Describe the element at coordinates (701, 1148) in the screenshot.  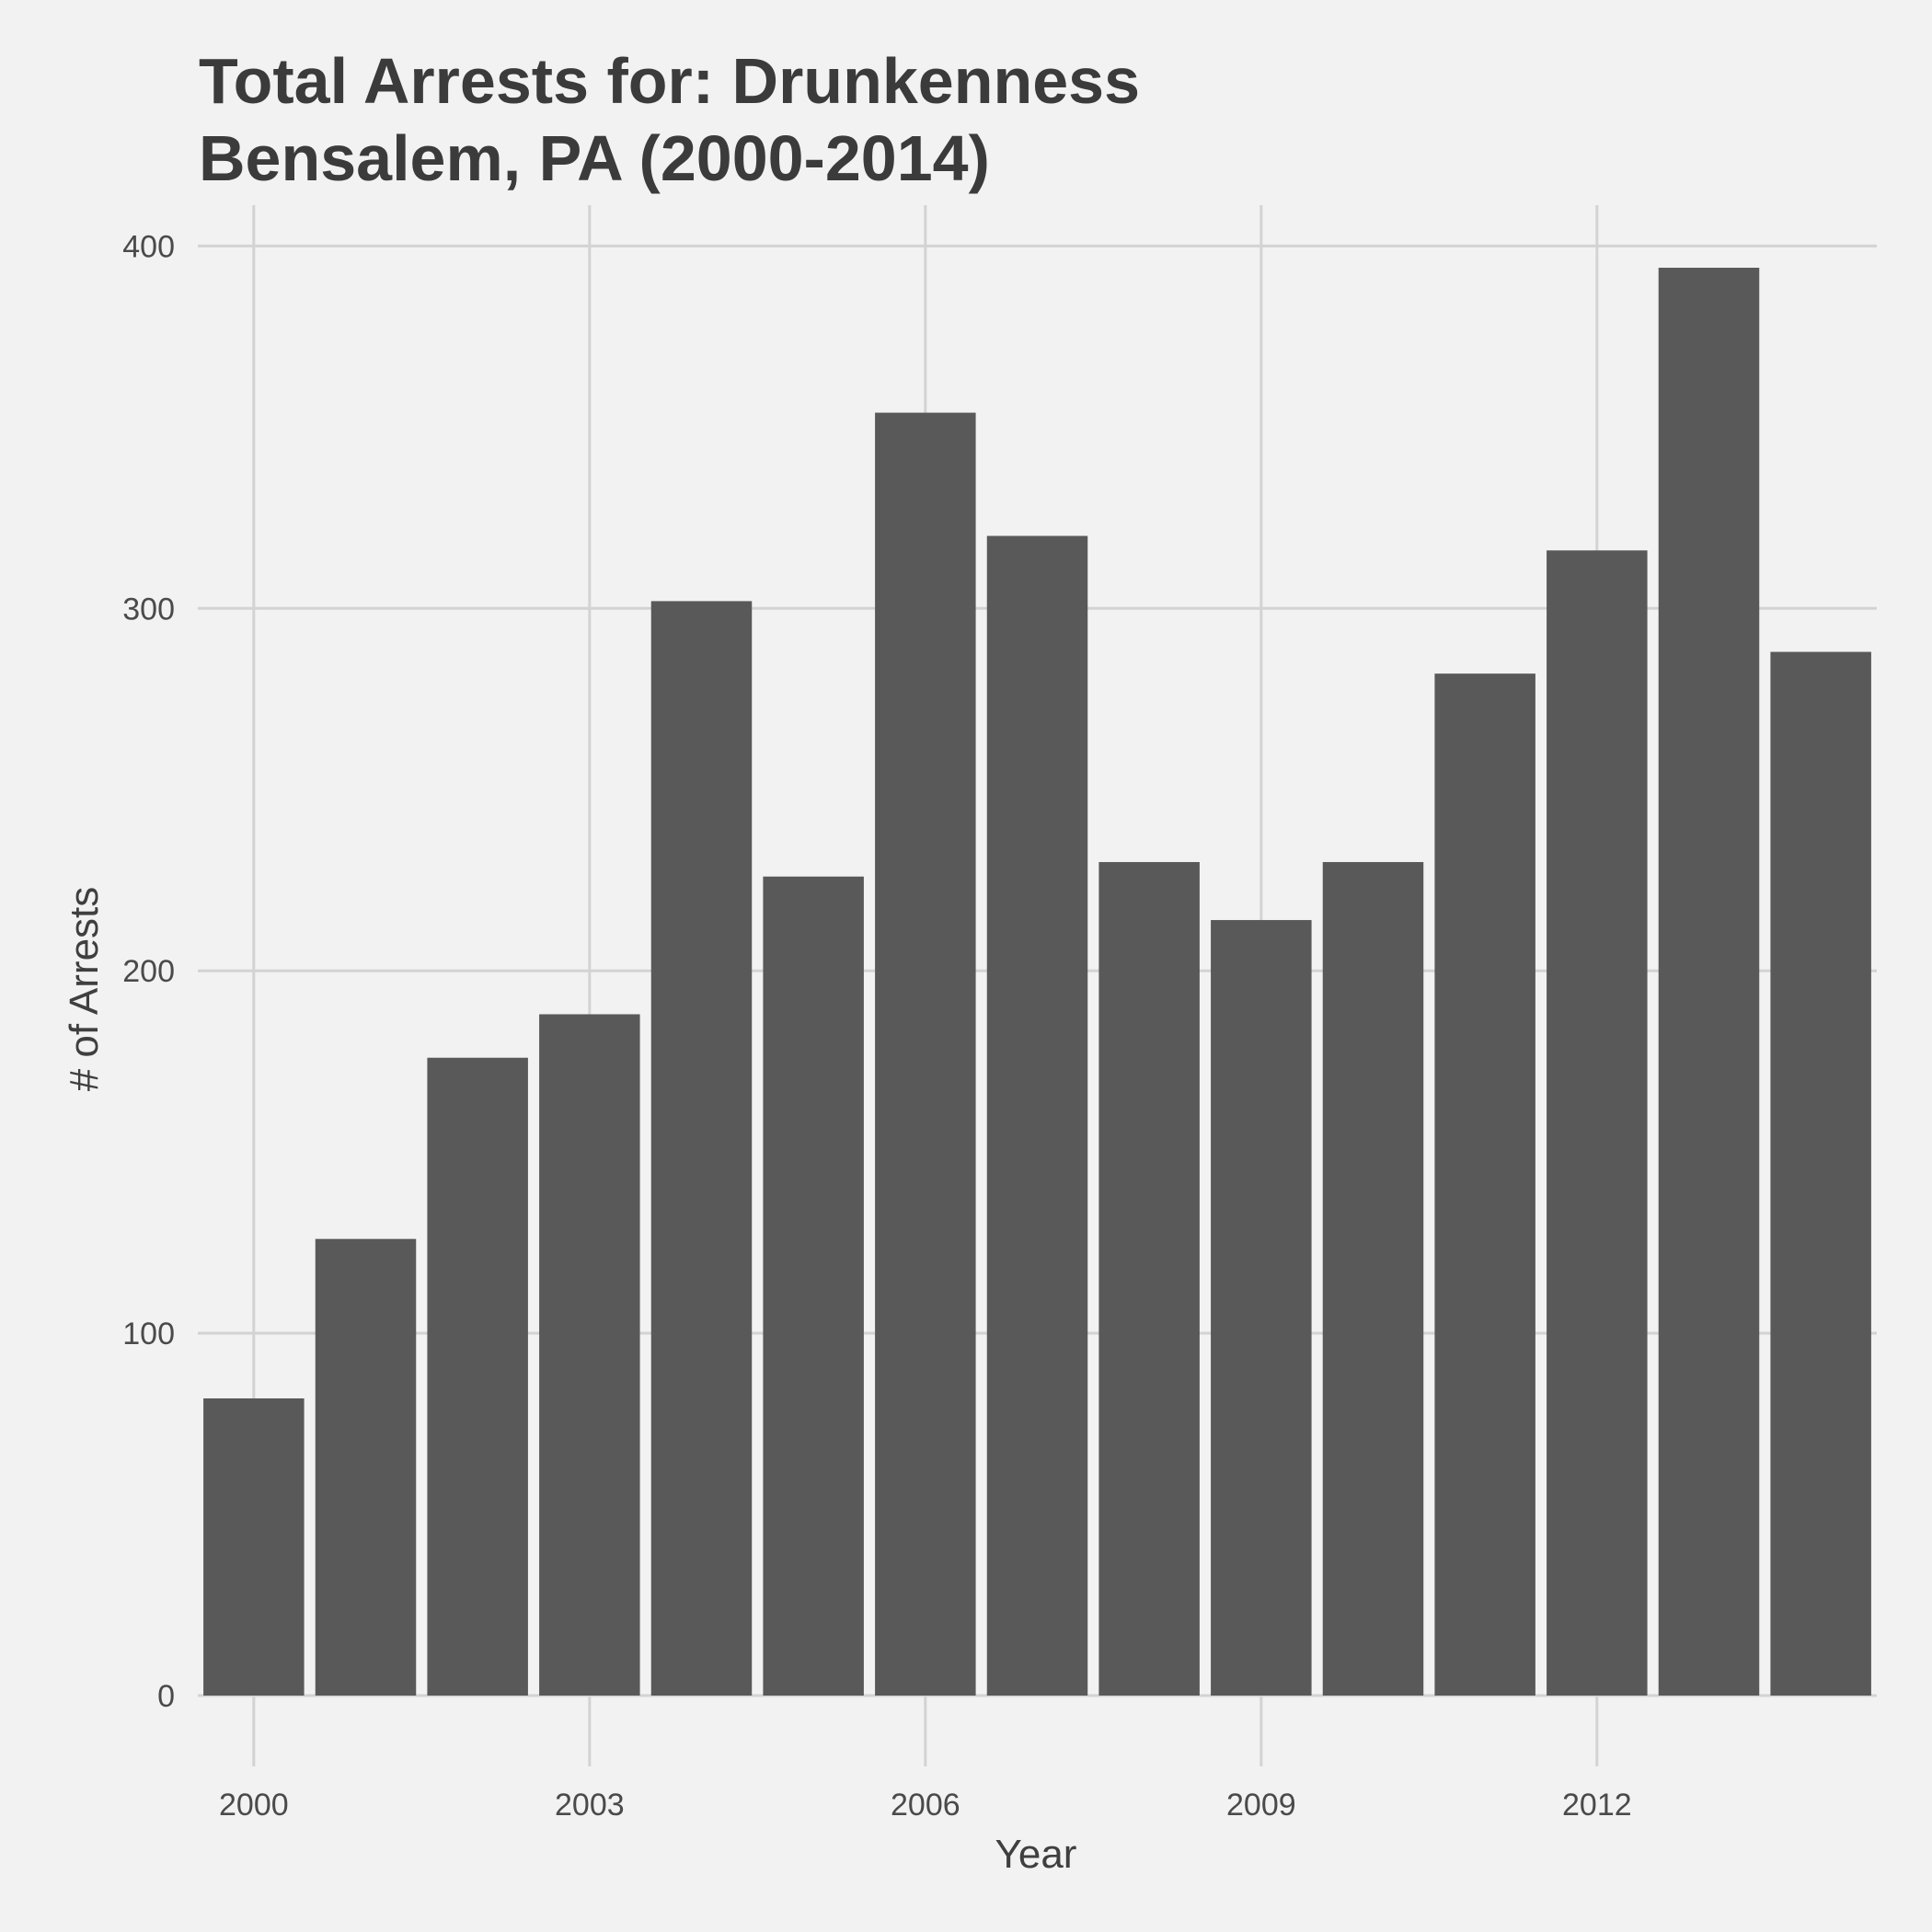
I see `bar-2004` at that location.